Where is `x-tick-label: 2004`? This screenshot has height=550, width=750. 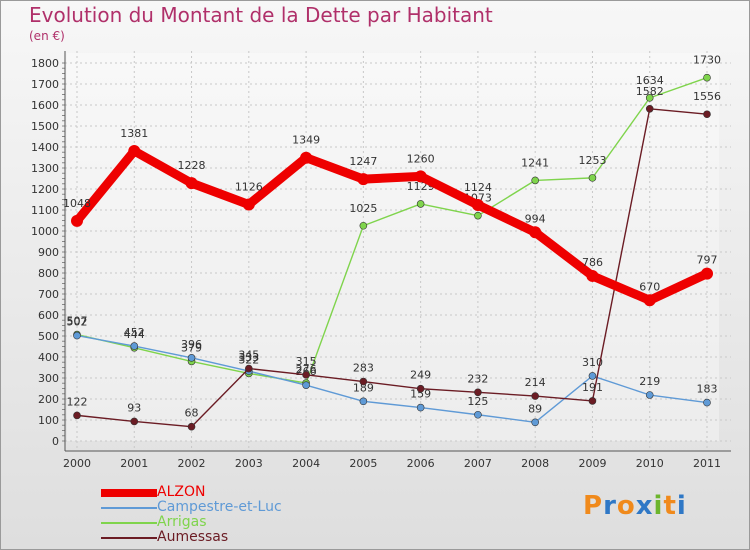
x-tick-label: 2004 is located at coordinates (306, 463).